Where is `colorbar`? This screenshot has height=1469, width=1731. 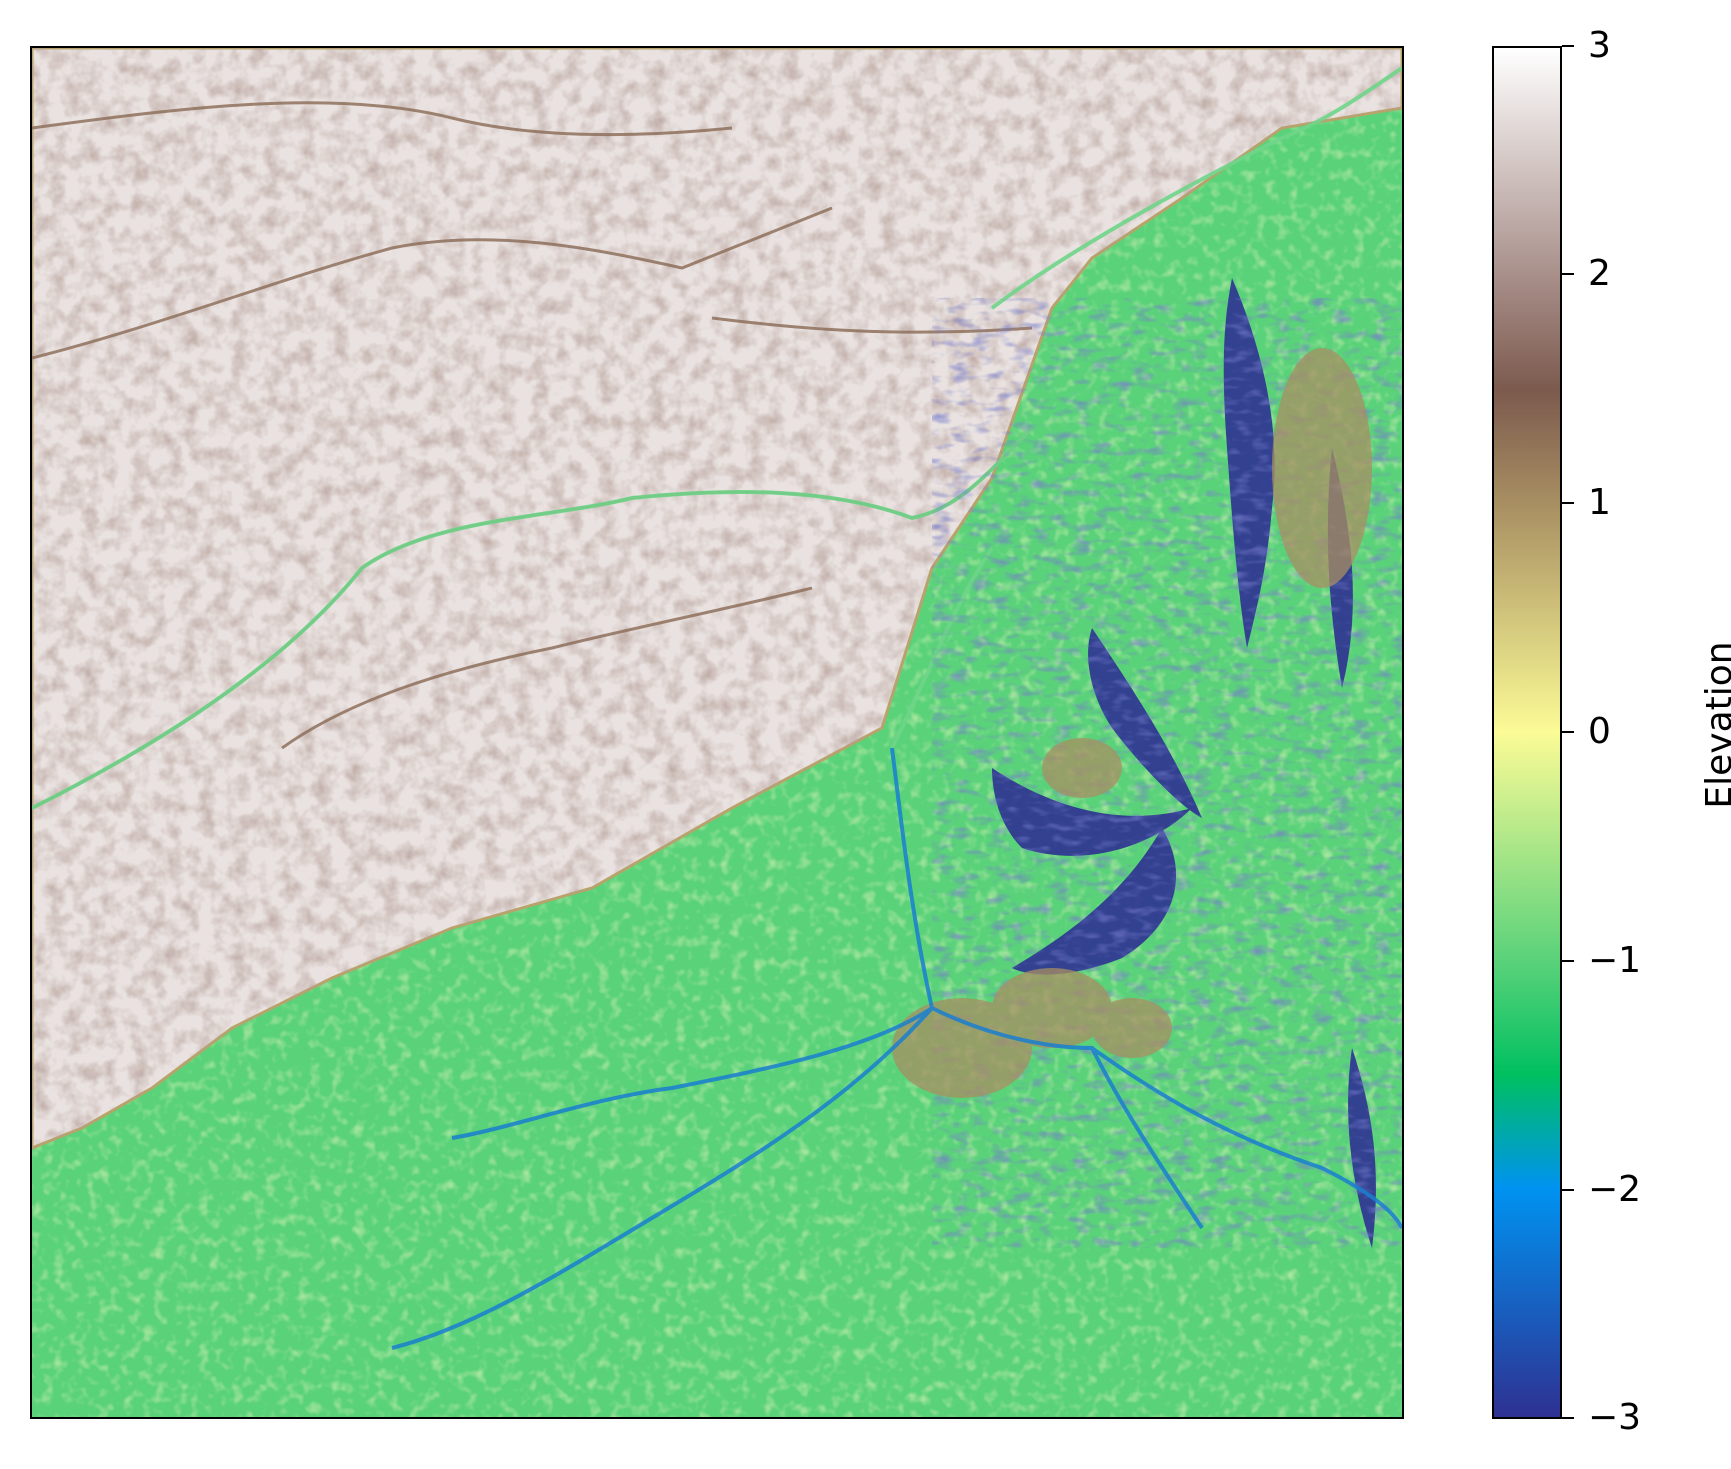
colorbar is located at coordinates (1527, 732).